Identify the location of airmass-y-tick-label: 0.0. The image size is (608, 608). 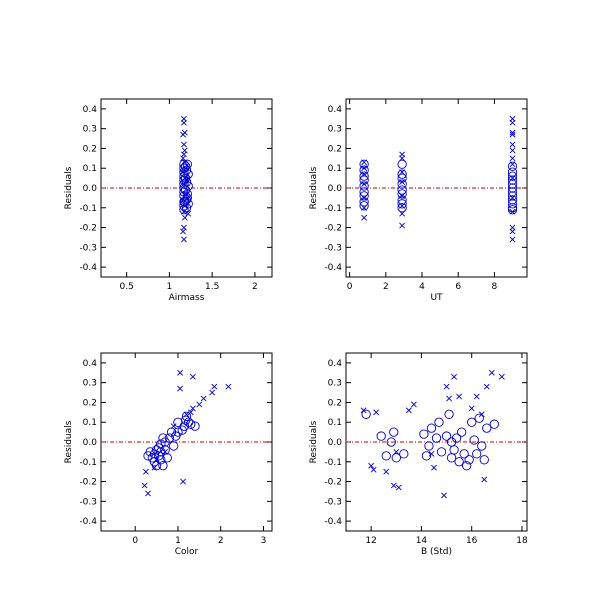
(90, 189).